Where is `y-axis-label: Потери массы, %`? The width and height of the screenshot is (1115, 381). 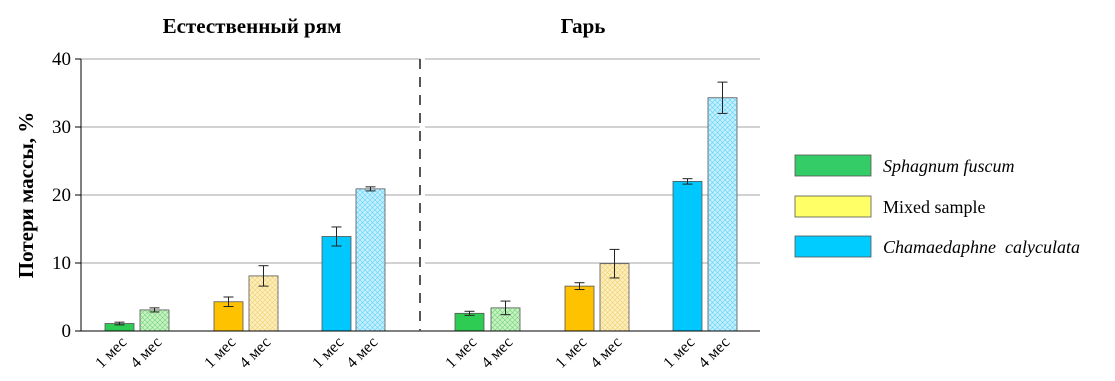 y-axis-label: Потери массы, % is located at coordinates (26, 195).